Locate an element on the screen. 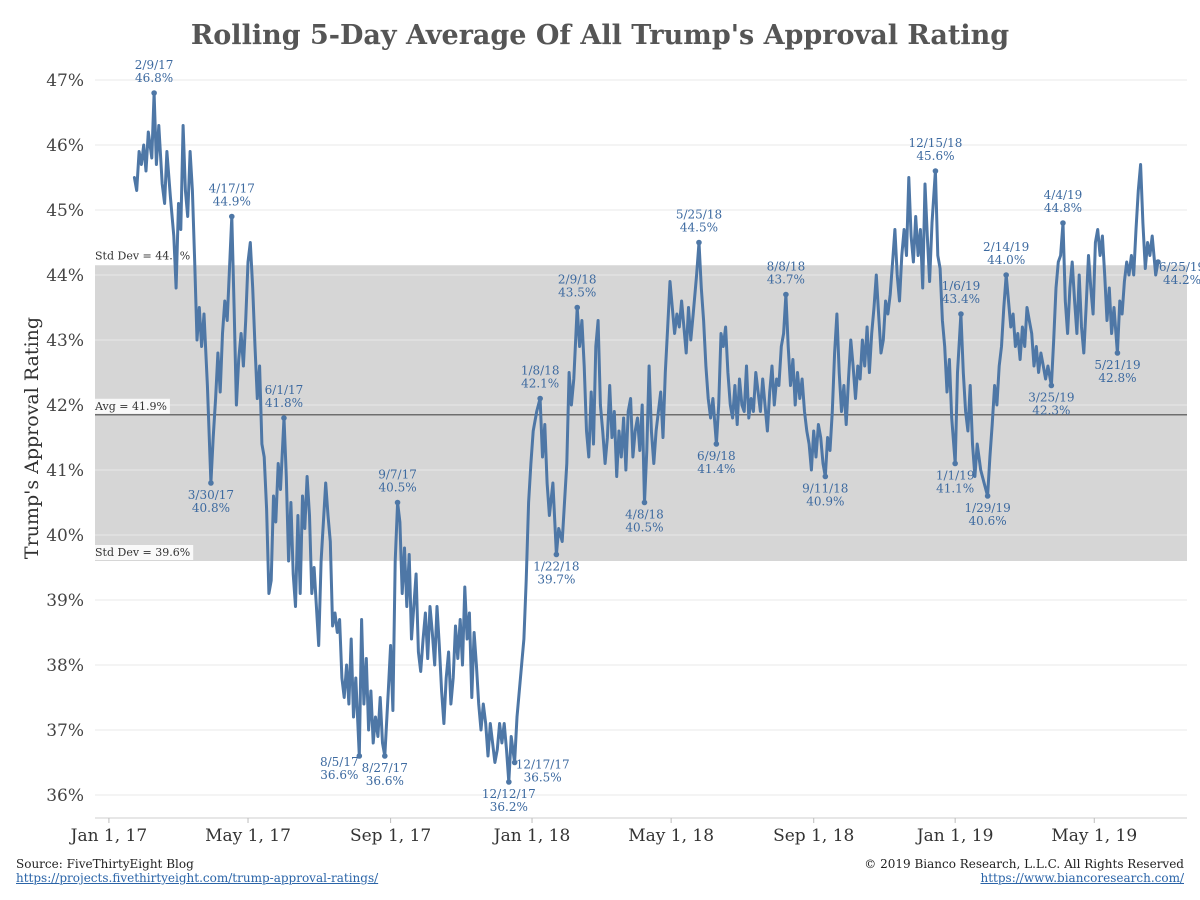 This screenshot has width=1200, height=900. annotation-value: 39.7% is located at coordinates (556, 580).